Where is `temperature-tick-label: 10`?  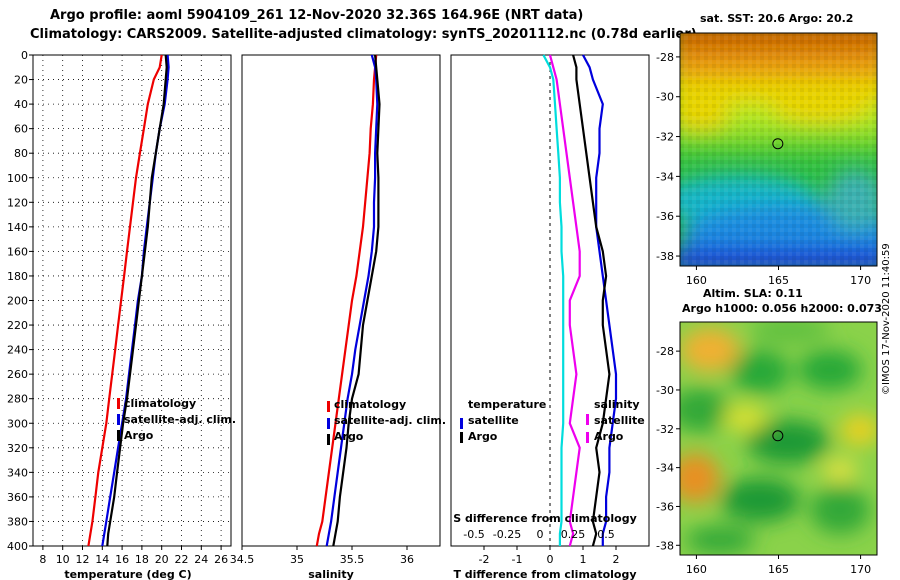
temperature-tick-label: 10 is located at coordinates (63, 559).